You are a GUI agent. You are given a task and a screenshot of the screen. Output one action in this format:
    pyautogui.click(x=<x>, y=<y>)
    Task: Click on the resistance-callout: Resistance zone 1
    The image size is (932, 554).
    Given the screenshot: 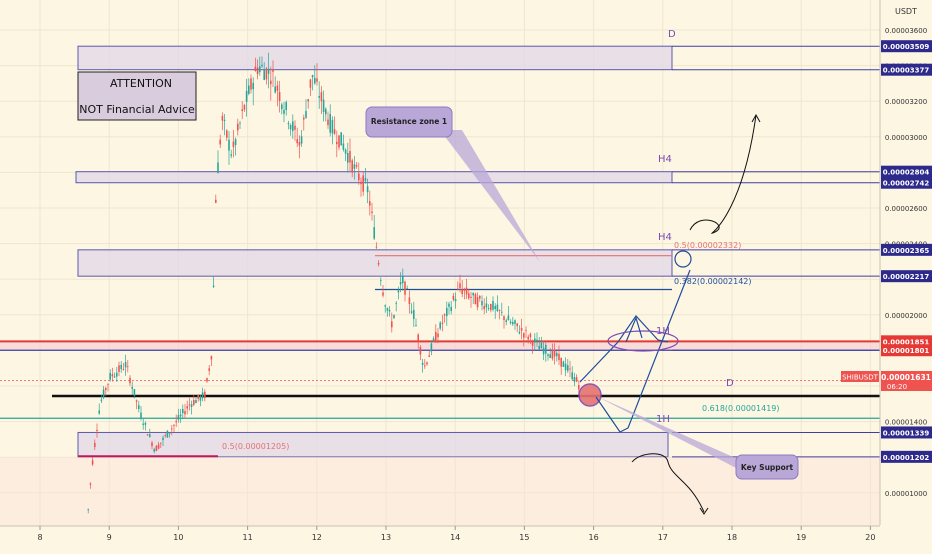 What is the action you would take?
    pyautogui.click(x=452, y=184)
    